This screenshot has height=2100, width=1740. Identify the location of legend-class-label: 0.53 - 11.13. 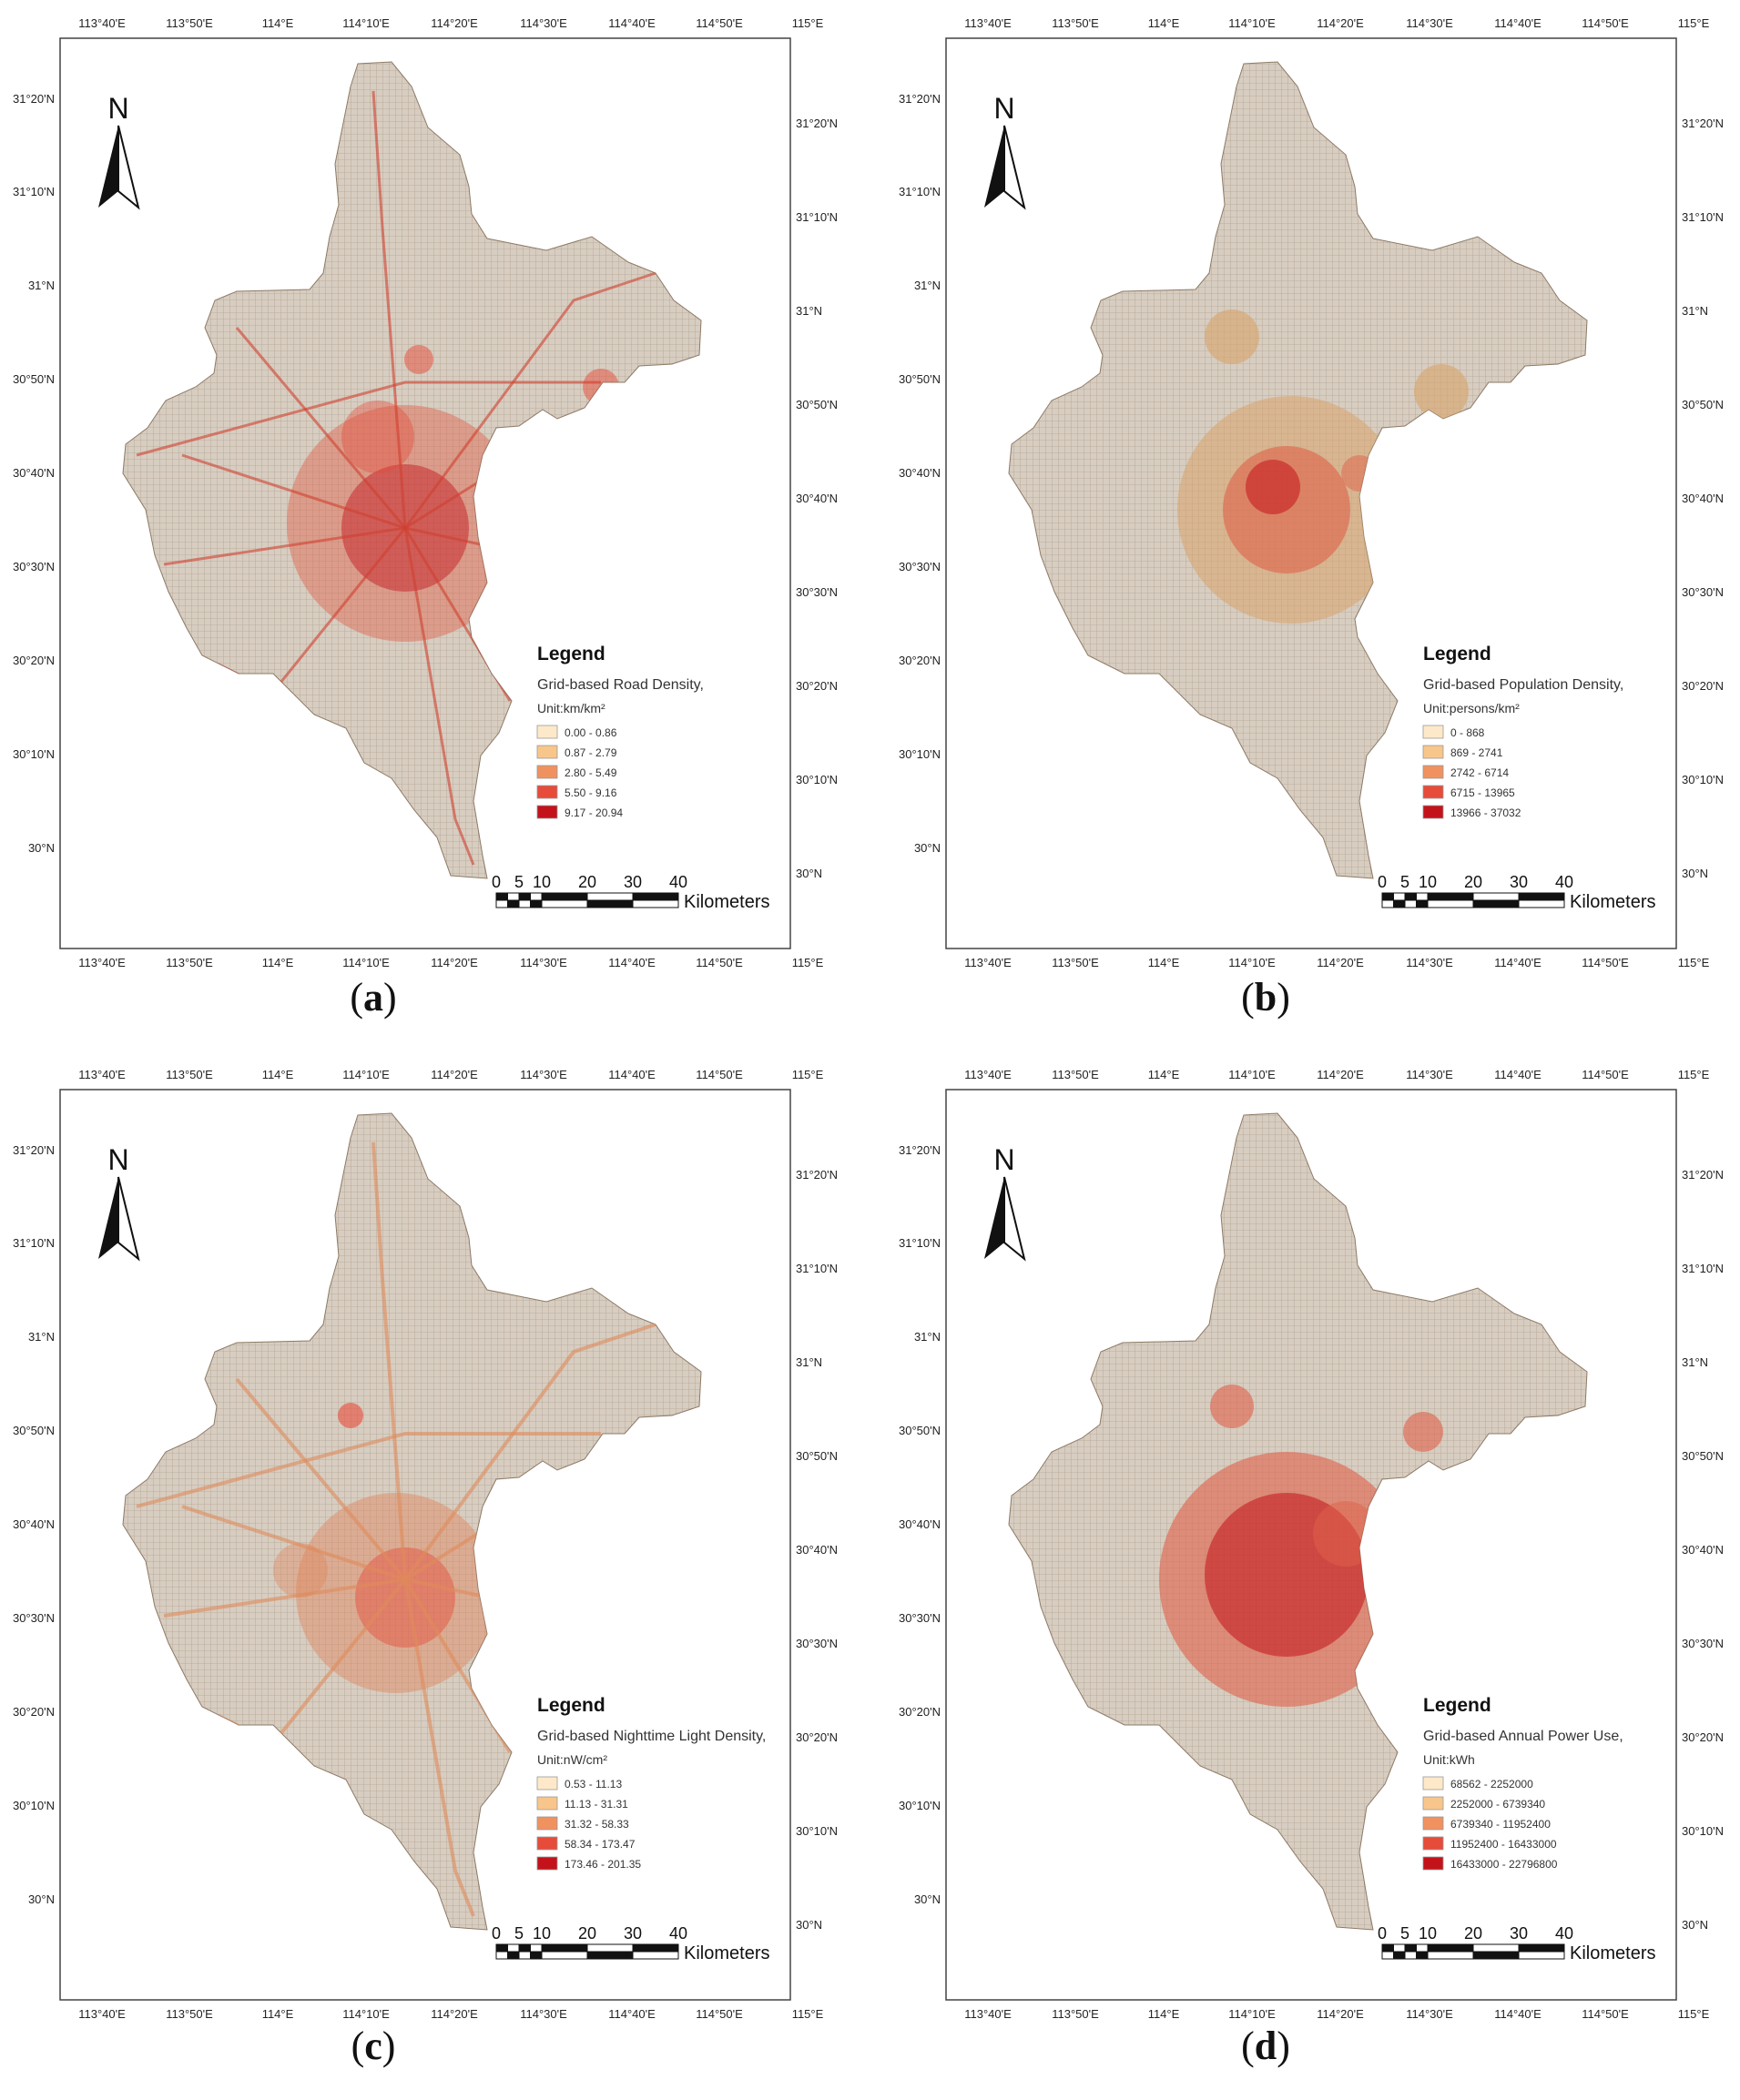
(593, 1784).